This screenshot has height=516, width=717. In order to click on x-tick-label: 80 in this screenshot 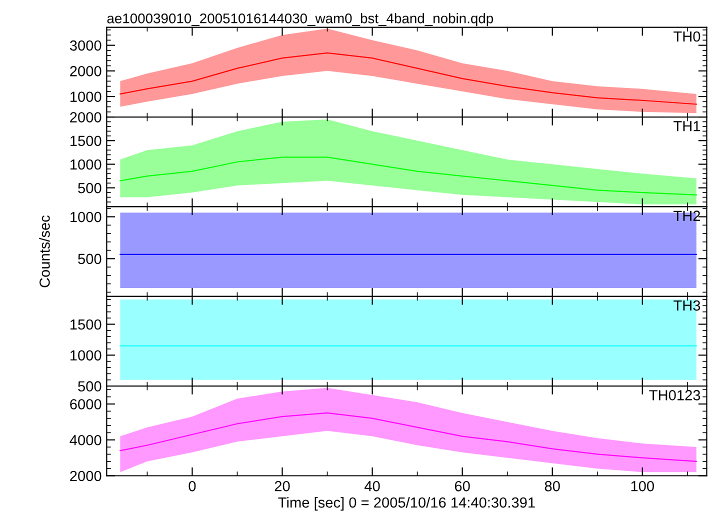, I will do `click(552, 486)`.